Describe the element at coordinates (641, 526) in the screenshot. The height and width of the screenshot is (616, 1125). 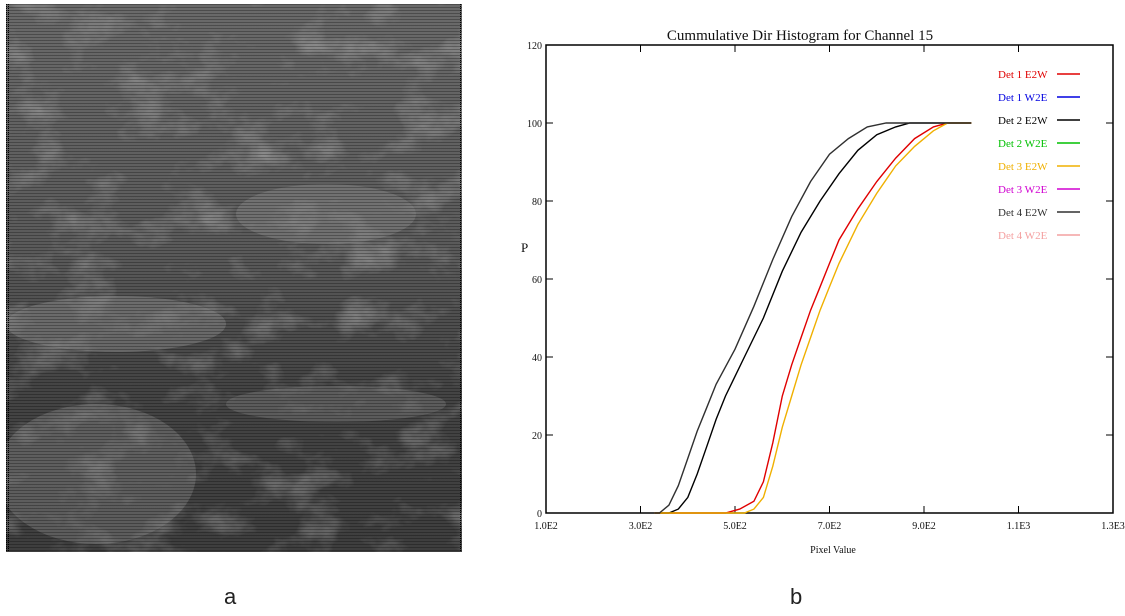
I see `x-tick-label: 3.0E2` at that location.